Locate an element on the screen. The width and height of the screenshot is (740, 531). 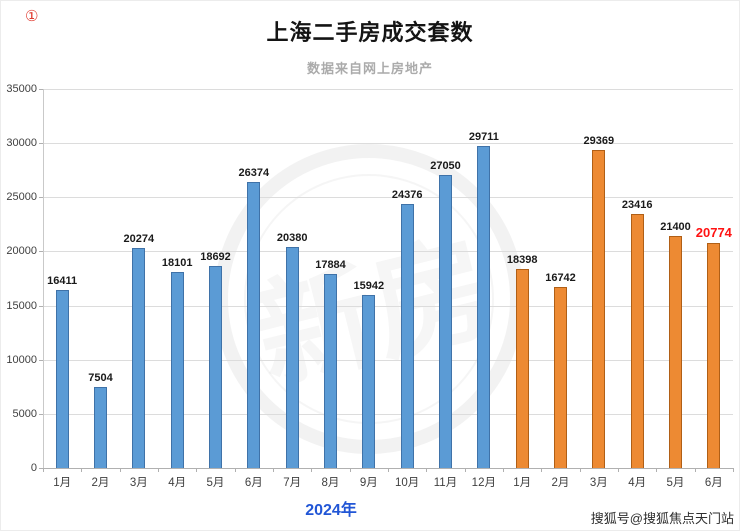
chart-title: 上海二手房成交套数 is located at coordinates (370, 32).